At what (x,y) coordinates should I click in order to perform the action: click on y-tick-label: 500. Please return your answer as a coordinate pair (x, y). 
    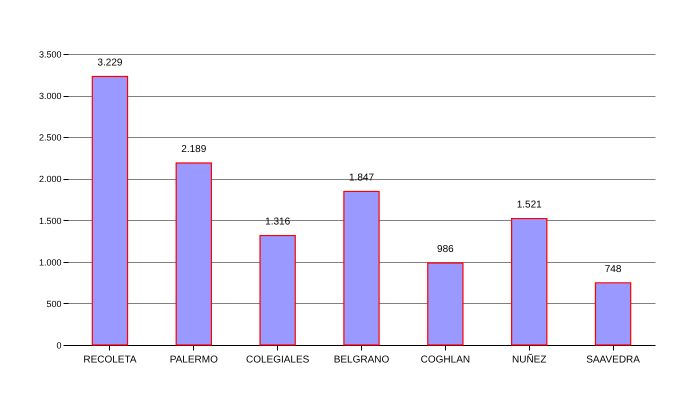
    Looking at the image, I should click on (54, 303).